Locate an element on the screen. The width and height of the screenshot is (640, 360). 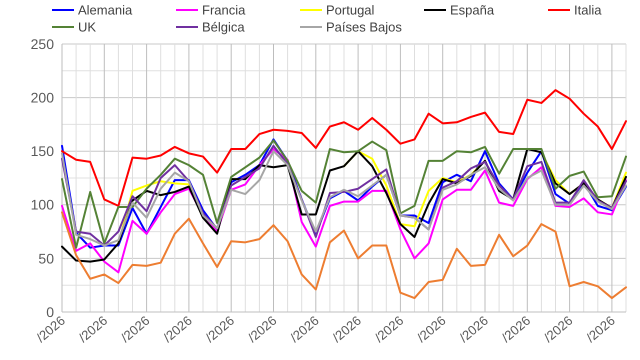
legend-label: Alemania is located at coordinates (105, 10).